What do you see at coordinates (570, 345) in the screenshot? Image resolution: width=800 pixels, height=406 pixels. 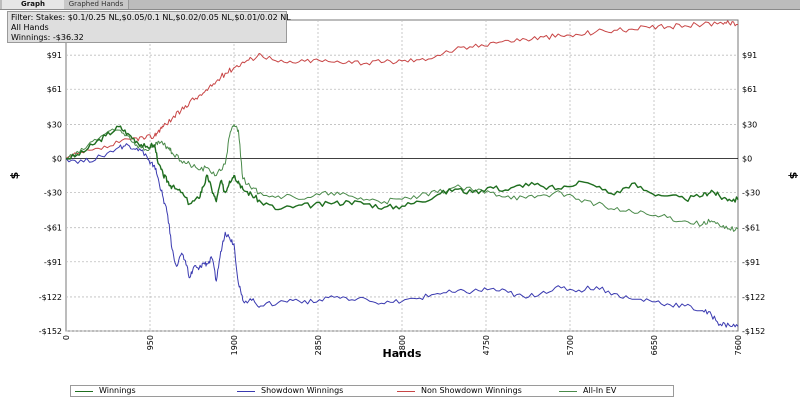 I see `x-tick-label: 5700` at bounding box center [570, 345].